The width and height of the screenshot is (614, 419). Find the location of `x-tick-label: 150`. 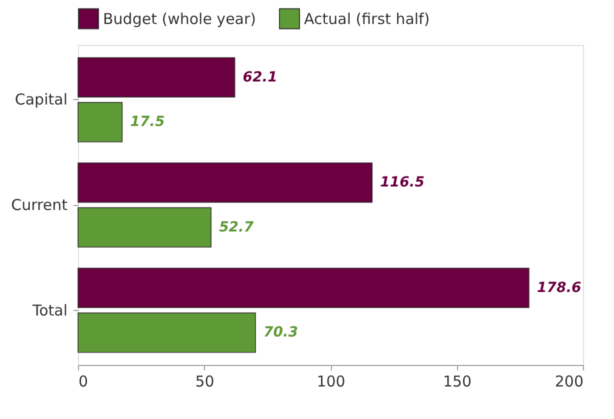

x-tick-label: 150 is located at coordinates (457, 381).